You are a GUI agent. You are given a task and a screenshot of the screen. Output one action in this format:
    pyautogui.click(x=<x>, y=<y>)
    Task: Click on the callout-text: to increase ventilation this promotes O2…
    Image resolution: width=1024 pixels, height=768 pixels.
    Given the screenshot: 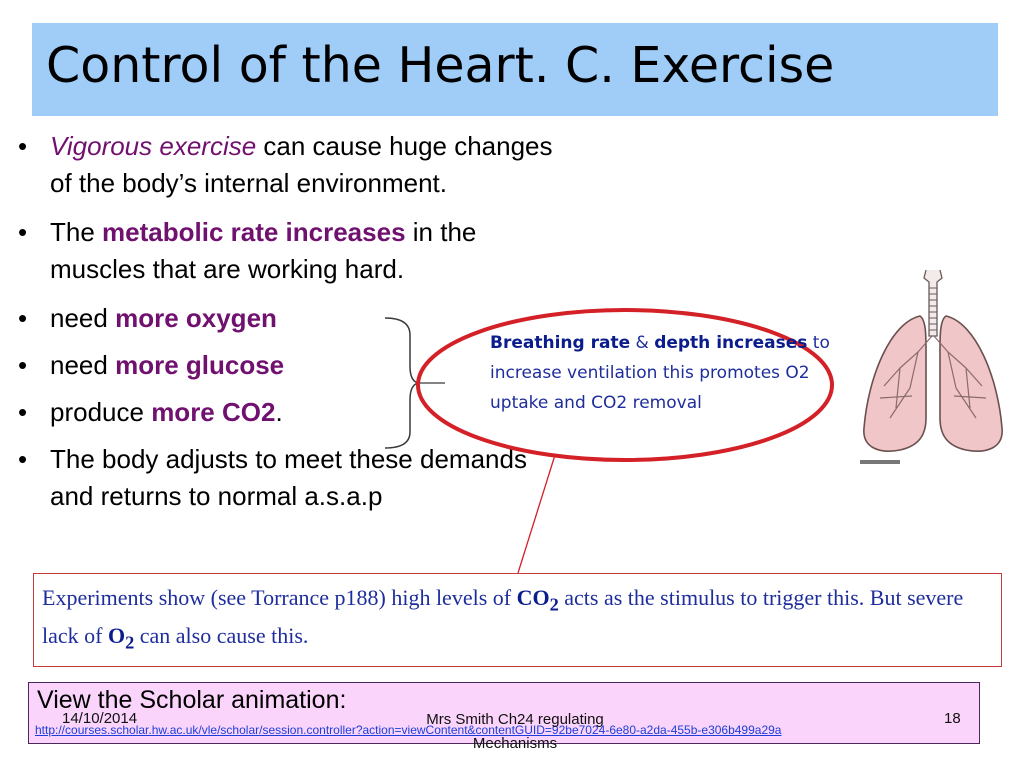 What is the action you would take?
    pyautogui.click(x=660, y=373)
    